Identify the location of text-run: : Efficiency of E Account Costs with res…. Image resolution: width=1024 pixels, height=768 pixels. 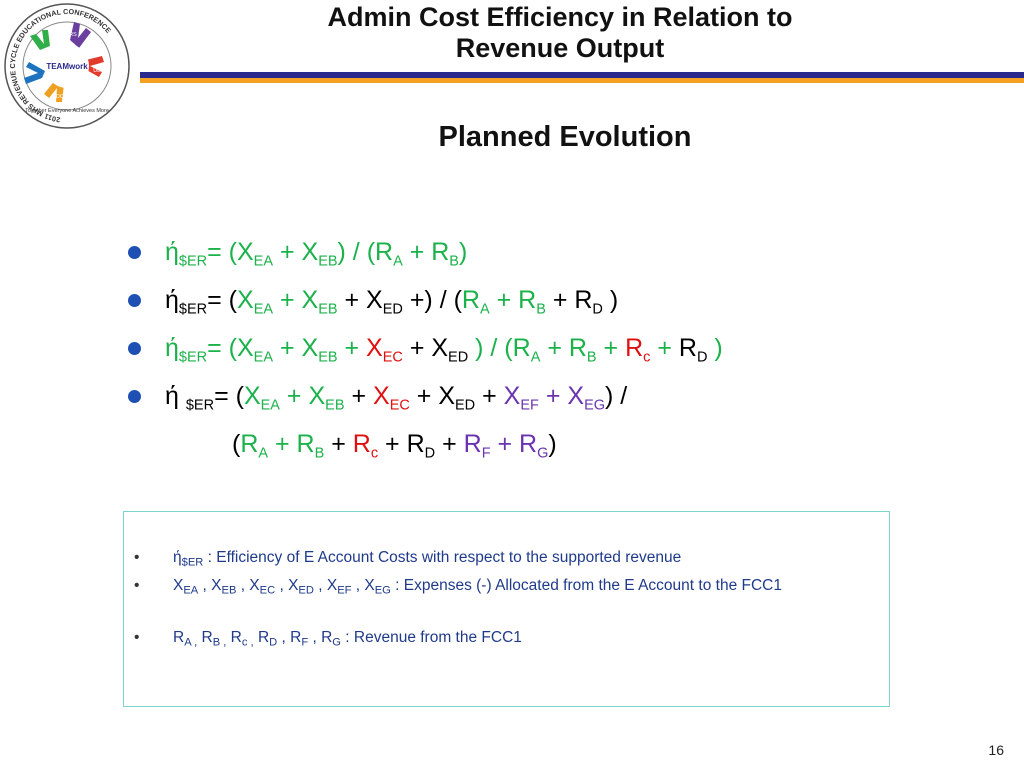
(442, 557).